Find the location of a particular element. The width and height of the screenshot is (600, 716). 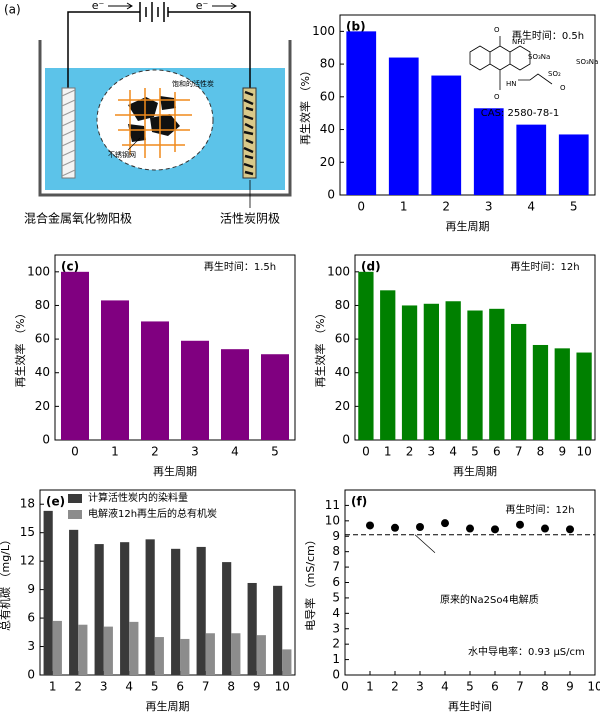

diagram-label: 活性炭阴极 is located at coordinates (250, 219).